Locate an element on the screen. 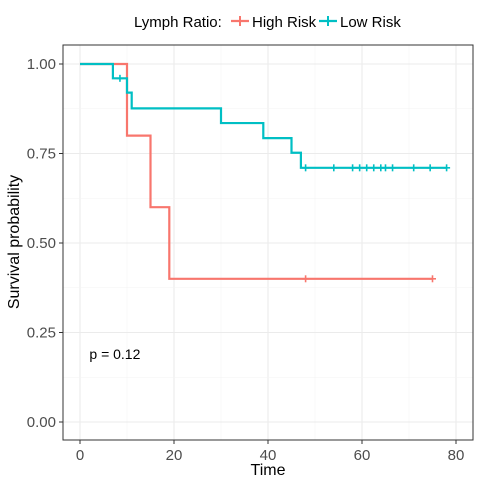 This screenshot has width=480, height=480. legend-item-high-risk: High Risk is located at coordinates (274, 22).